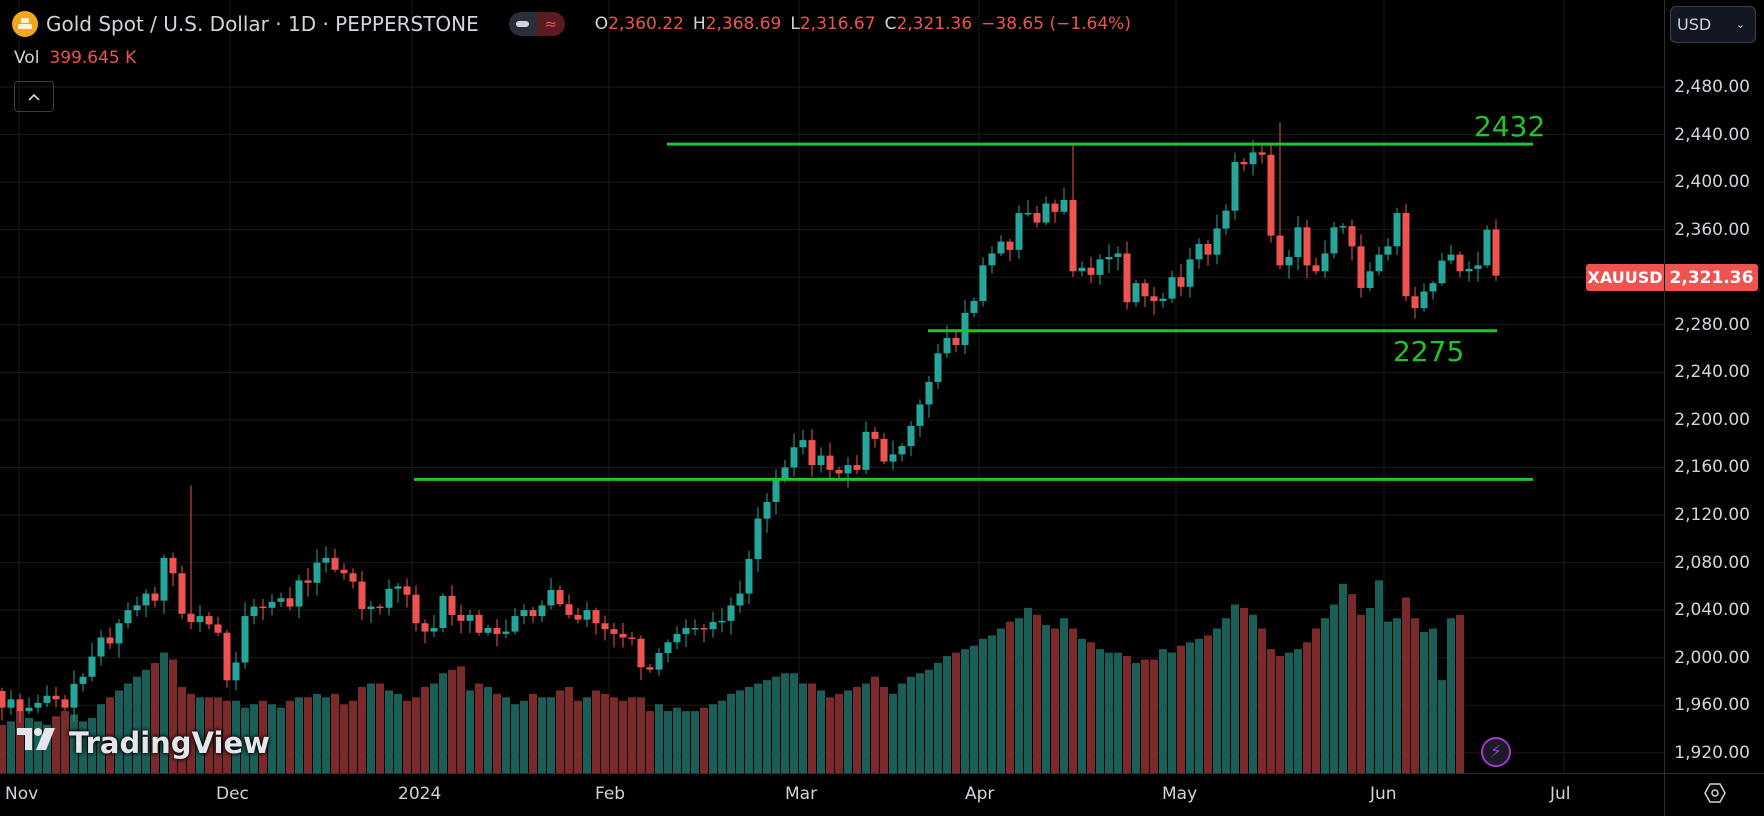 This screenshot has height=816, width=1764. I want to click on time-tick-label: Jul, so click(1560, 794).